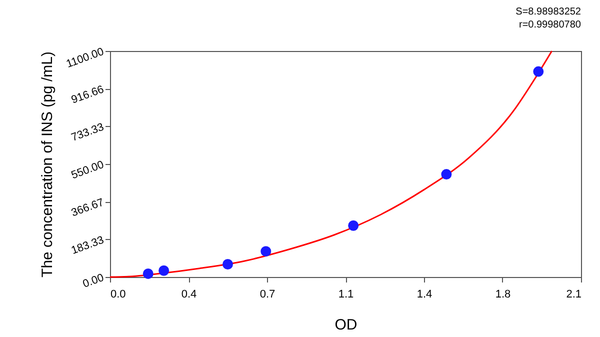 The width and height of the screenshot is (600, 337). What do you see at coordinates (574, 294) in the screenshot?
I see `x-tick-label: 2.1` at bounding box center [574, 294].